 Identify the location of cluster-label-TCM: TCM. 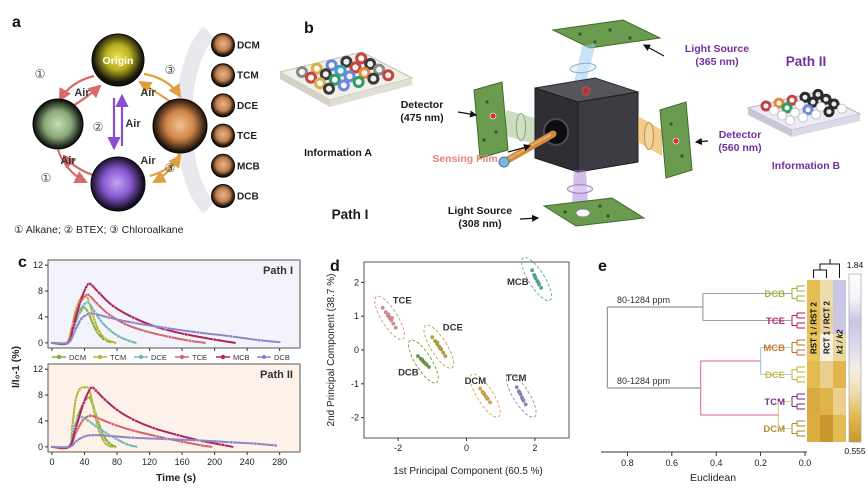
(516, 378).